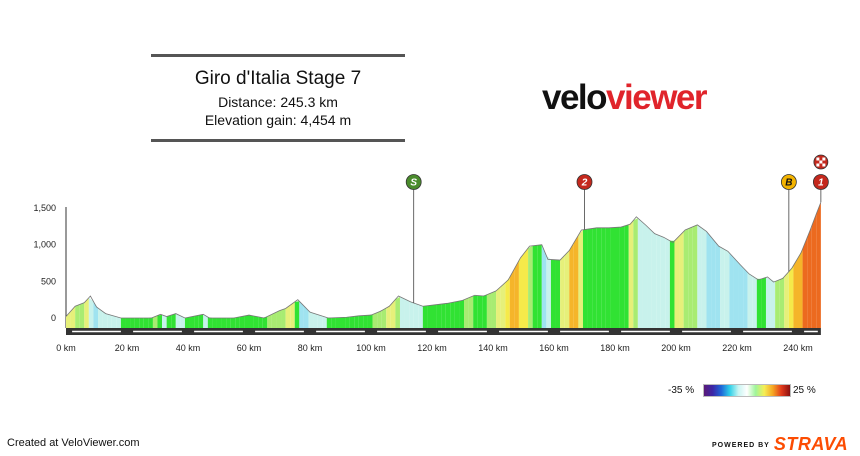 The image size is (860, 456). What do you see at coordinates (73, 443) in the screenshot?
I see `created-at-credit: Created at VeloViewer.com` at bounding box center [73, 443].